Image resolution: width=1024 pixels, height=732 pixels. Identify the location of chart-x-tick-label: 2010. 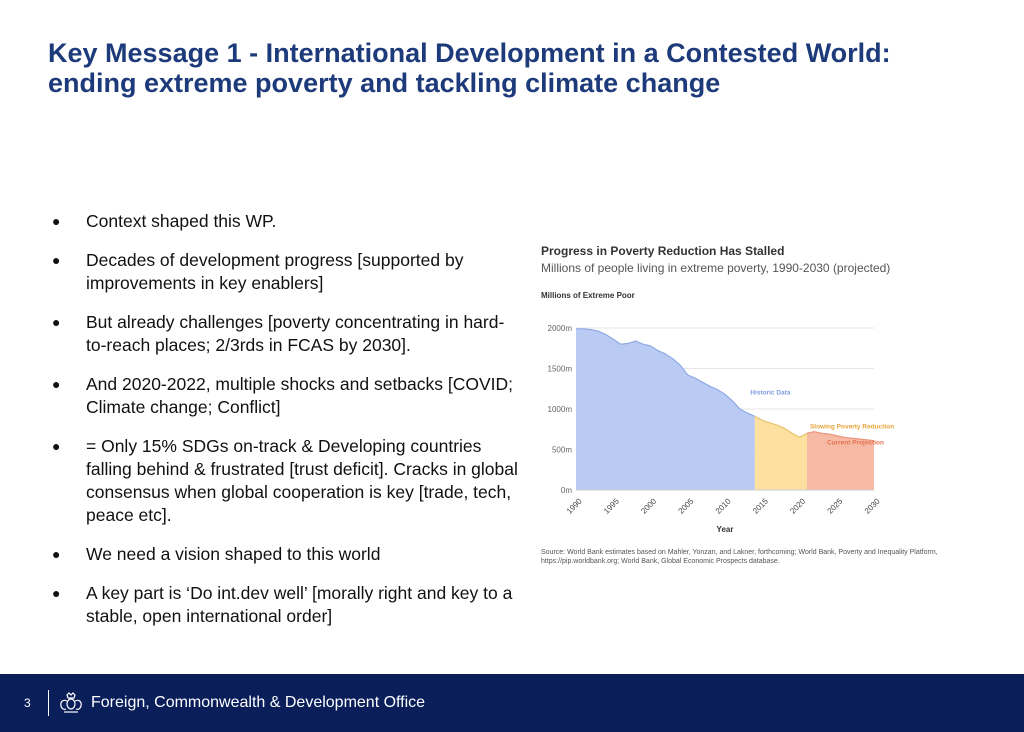
(723, 505).